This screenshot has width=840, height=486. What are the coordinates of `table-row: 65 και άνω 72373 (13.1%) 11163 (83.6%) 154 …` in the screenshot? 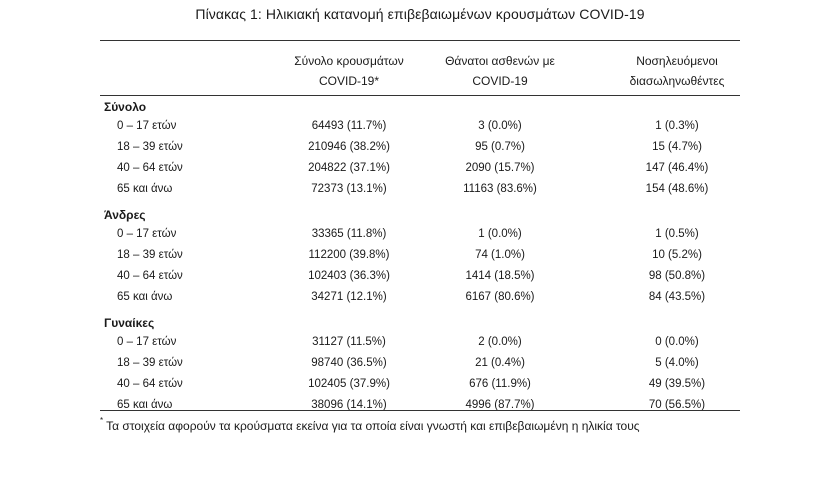 It's located at (420, 193).